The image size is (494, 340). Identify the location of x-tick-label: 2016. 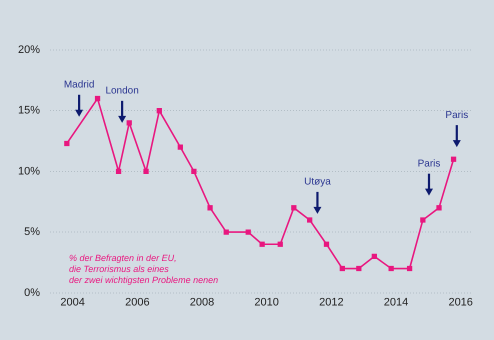
(460, 302).